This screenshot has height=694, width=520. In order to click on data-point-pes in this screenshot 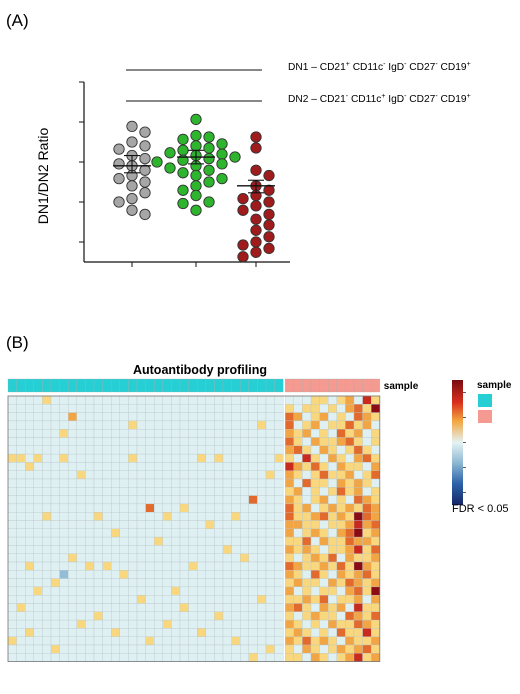, I will do `click(269, 214)`.